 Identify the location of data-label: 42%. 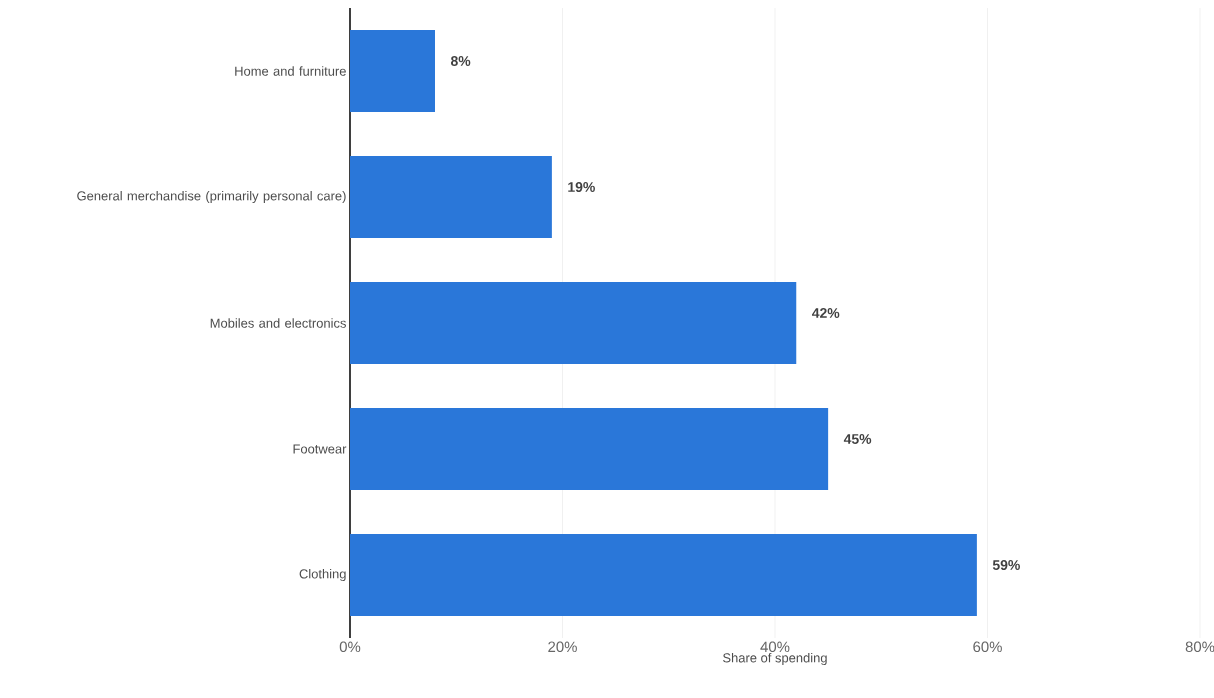
(825, 313).